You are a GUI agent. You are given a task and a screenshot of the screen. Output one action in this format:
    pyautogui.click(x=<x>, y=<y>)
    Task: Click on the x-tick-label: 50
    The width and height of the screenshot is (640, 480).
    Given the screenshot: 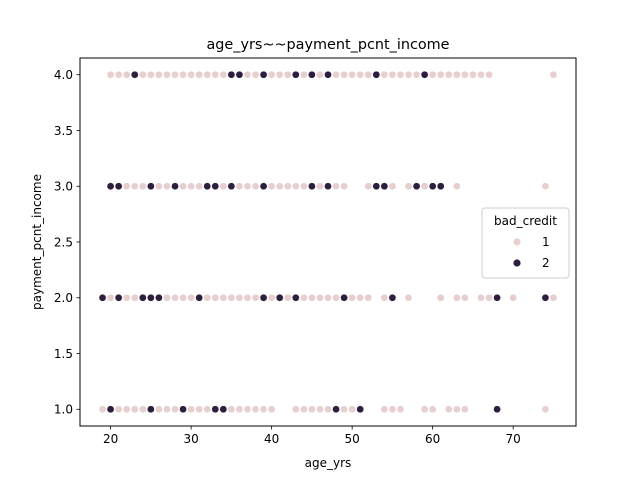 What is the action you would take?
    pyautogui.click(x=352, y=439)
    